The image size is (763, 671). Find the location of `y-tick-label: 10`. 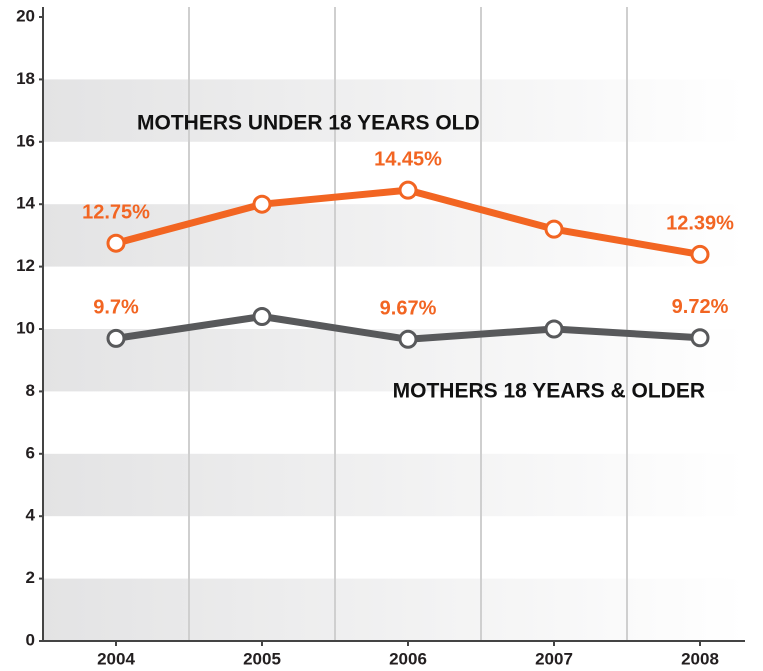

y-tick-label: 10 is located at coordinates (25, 327).